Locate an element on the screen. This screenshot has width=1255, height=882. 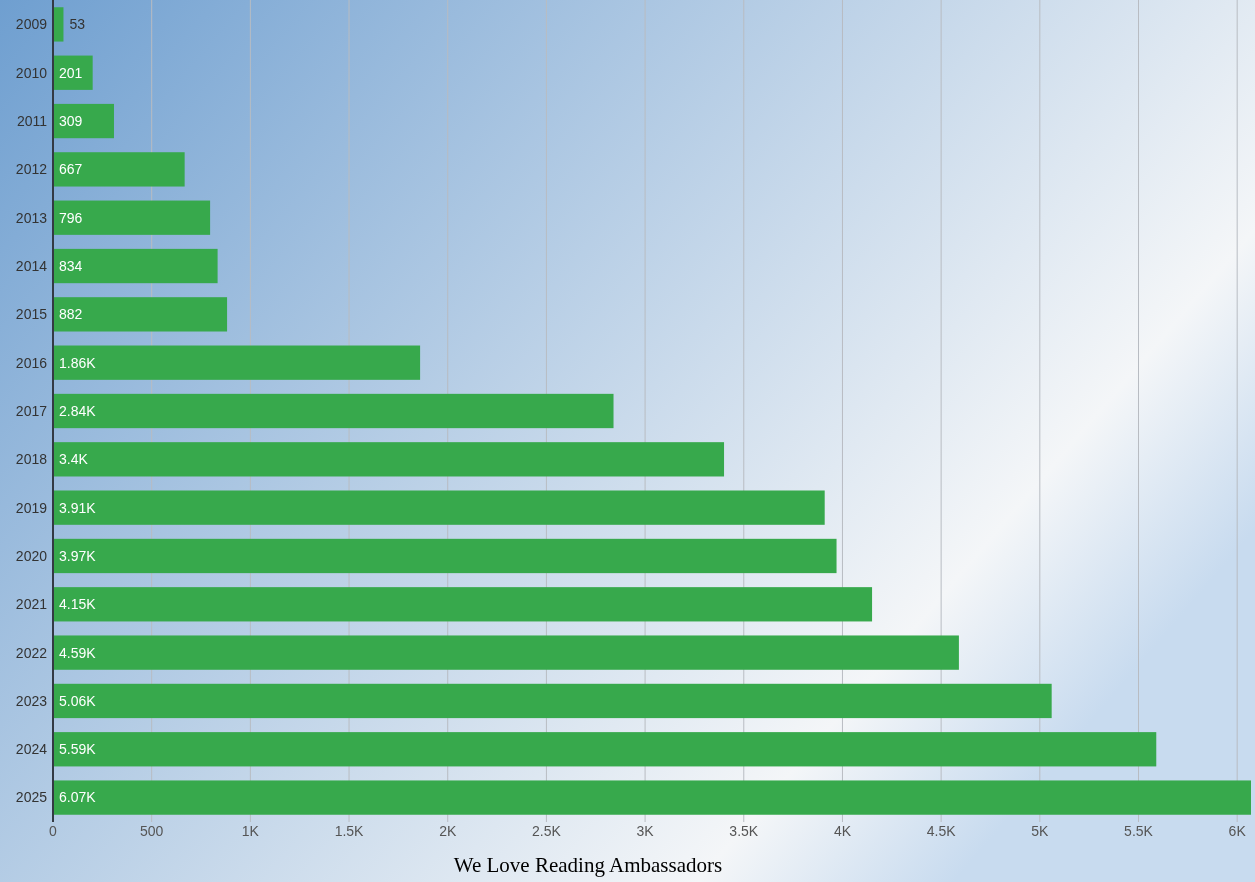
x-tick-label: 2.5K is located at coordinates (547, 831).